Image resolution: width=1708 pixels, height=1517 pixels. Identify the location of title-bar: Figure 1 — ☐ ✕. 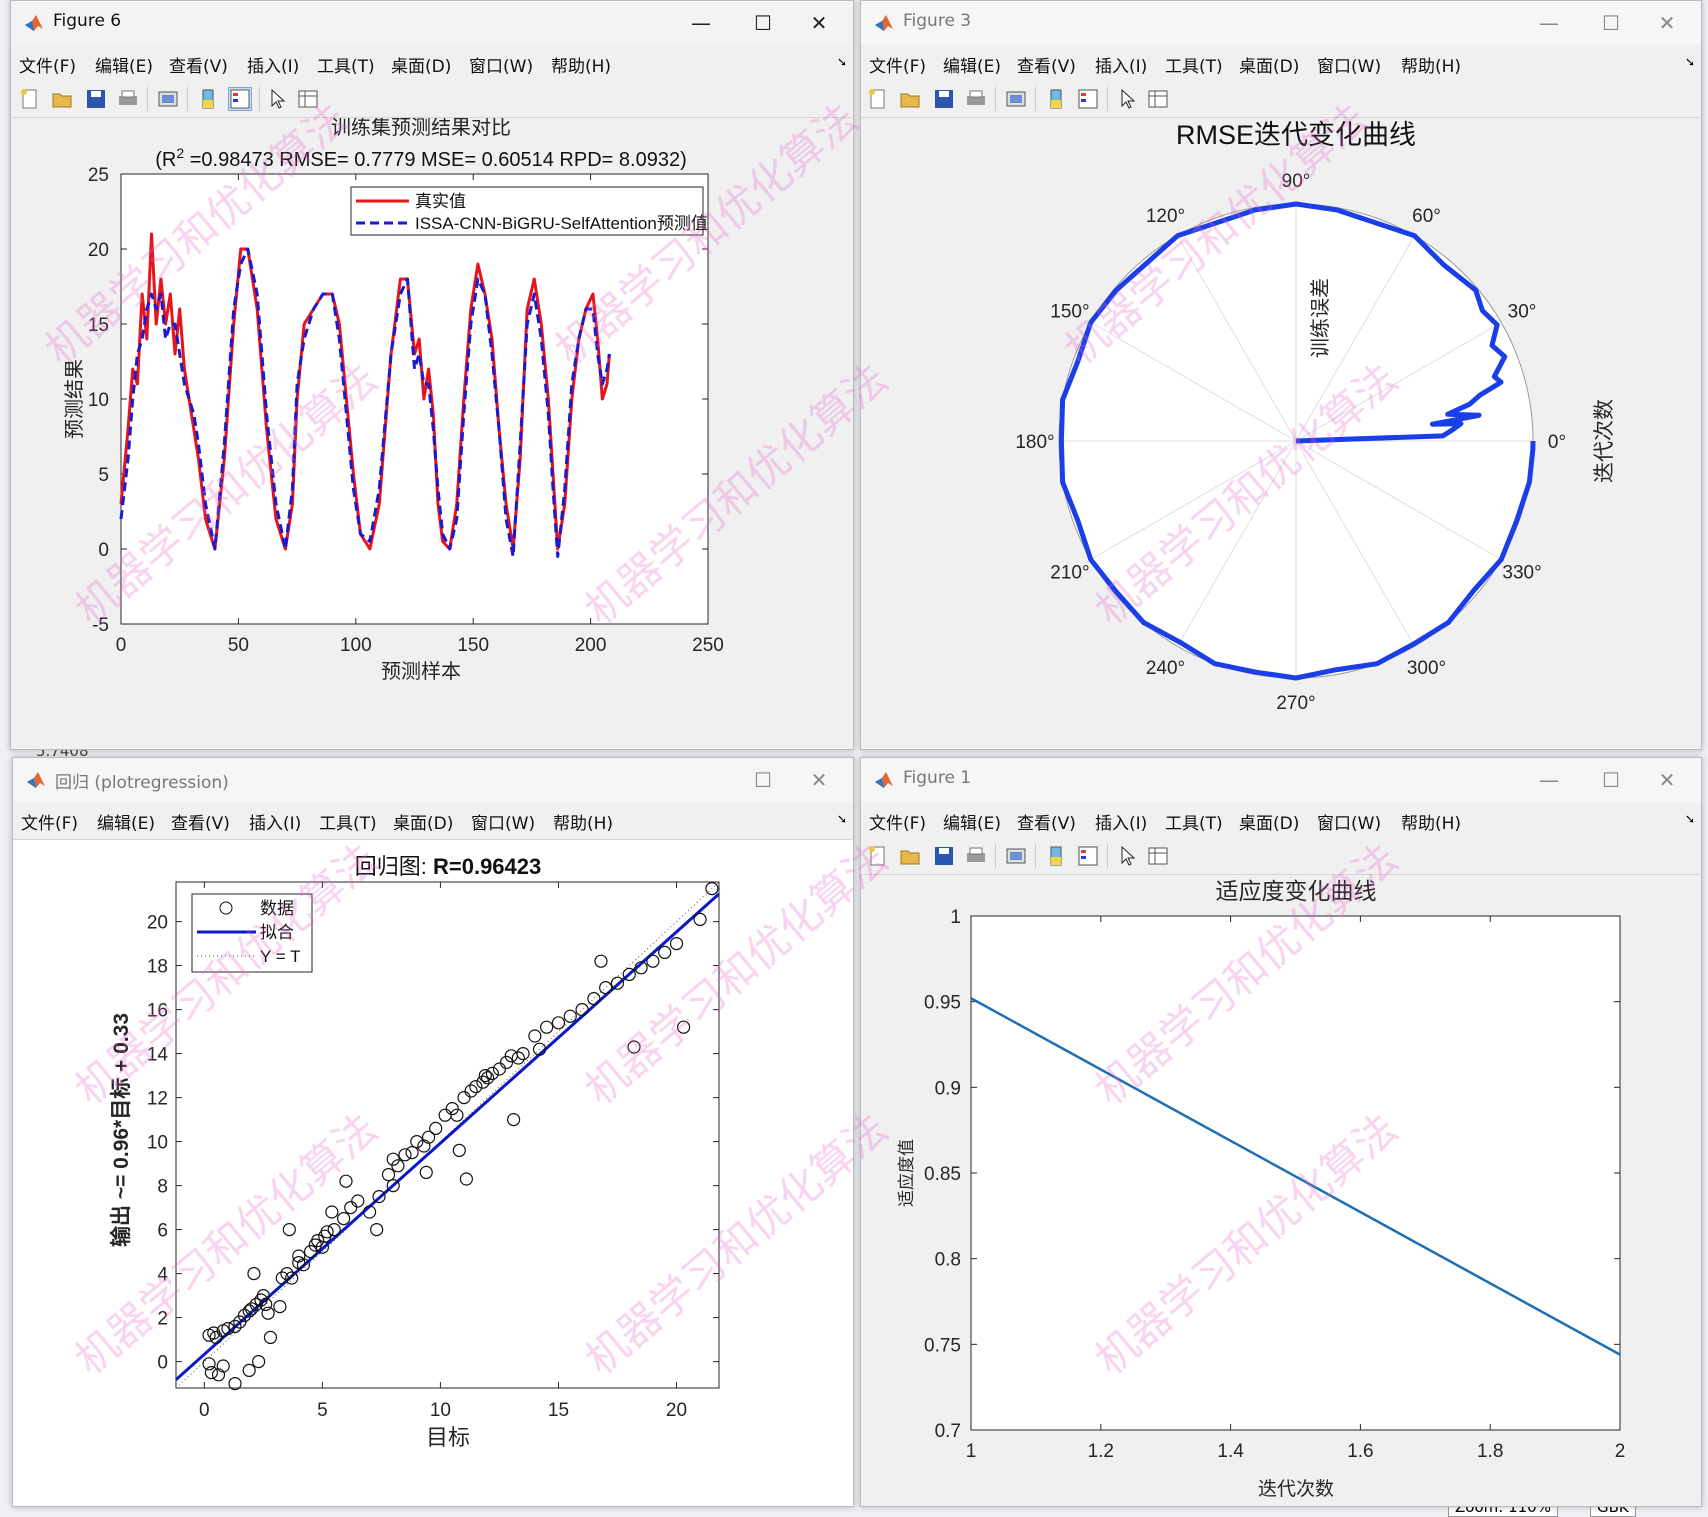
(1281, 780).